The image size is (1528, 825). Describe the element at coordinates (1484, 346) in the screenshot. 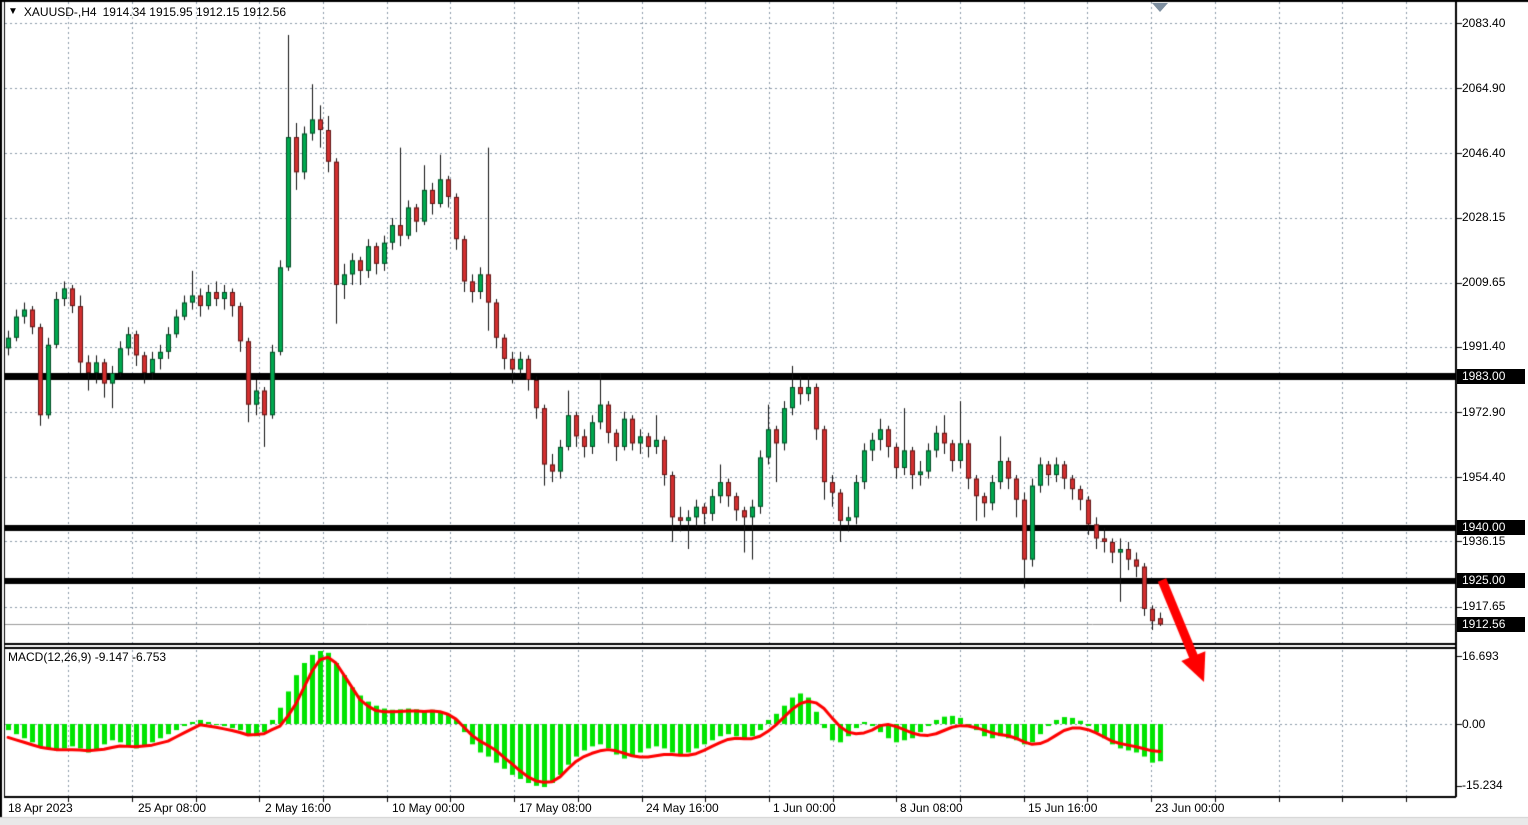

I see `price-axis-label: 1991.40` at that location.